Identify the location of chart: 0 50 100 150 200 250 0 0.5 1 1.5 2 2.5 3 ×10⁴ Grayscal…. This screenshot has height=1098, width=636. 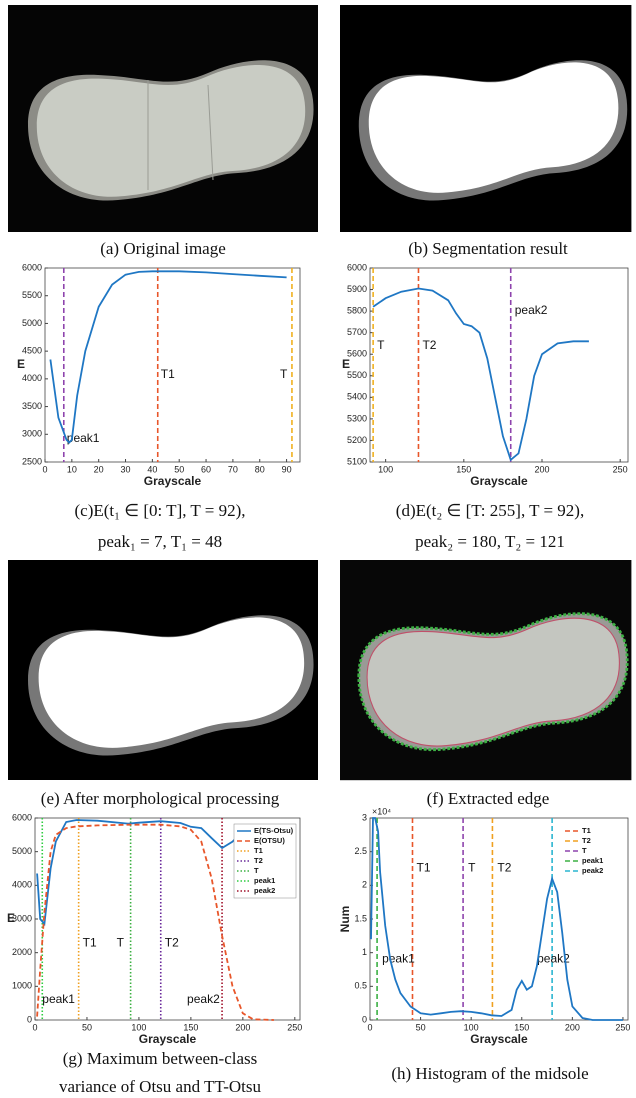
(484, 944).